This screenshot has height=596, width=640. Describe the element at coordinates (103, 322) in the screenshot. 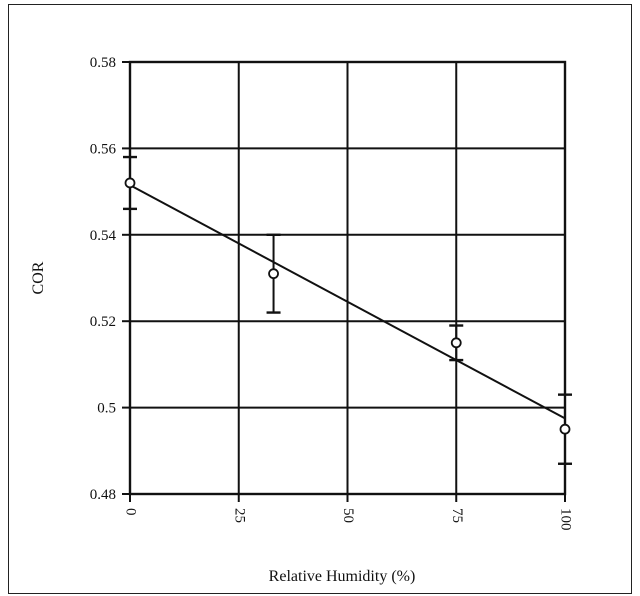

I see `y-tick-label: 0.52` at that location.